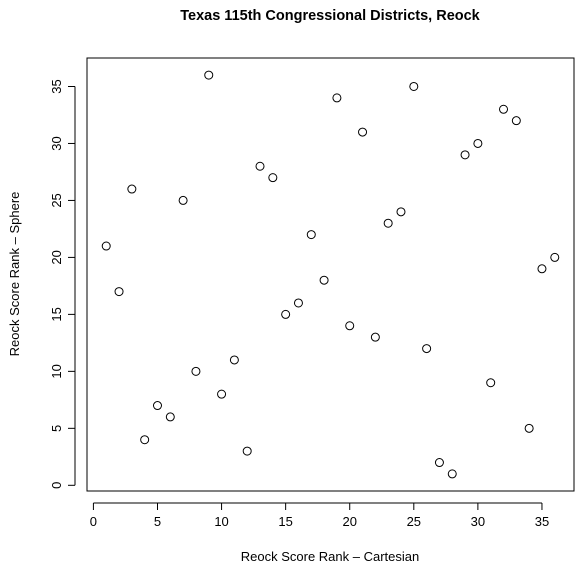 Image resolution: width=583 pixels, height=572 pixels. I want to click on x-tick-label: 0, so click(93, 521).